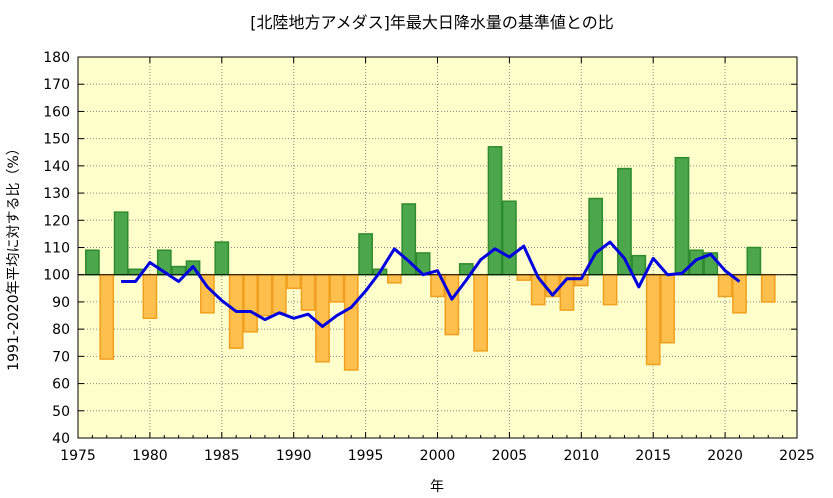 This screenshot has height=498, width=833. I want to click on x-tick-label: 2010, so click(581, 456).